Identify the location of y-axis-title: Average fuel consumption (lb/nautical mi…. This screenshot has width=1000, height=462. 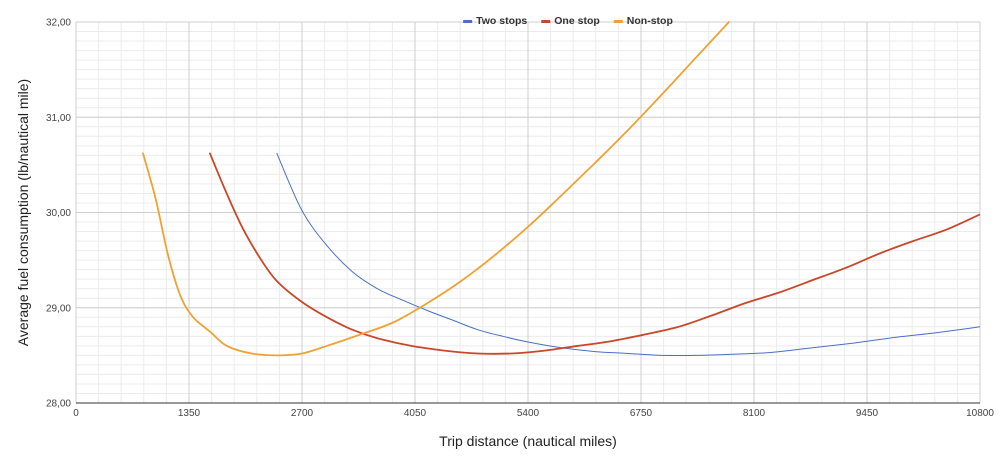
(23, 212).